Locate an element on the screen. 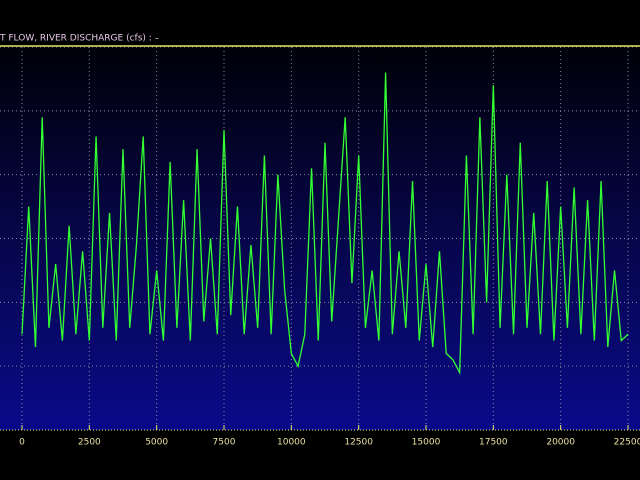  x-tick-label: 12500 is located at coordinates (358, 443).